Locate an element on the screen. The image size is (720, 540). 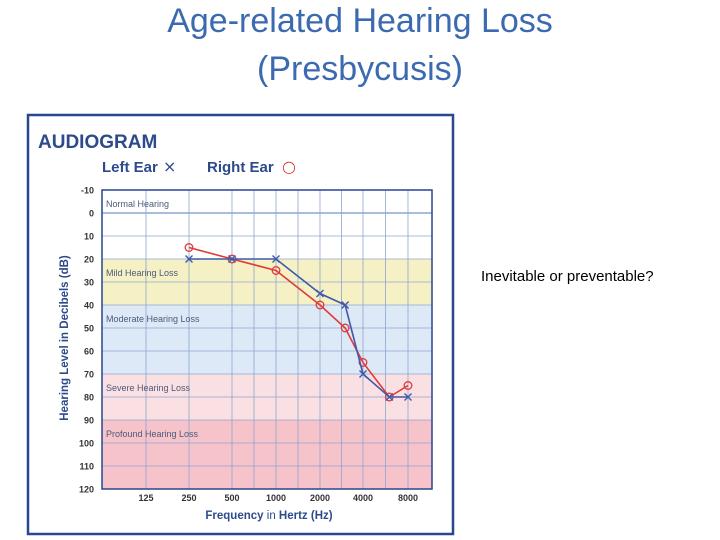
band-label-3: Severe Hearing Loss is located at coordinates (148, 388).